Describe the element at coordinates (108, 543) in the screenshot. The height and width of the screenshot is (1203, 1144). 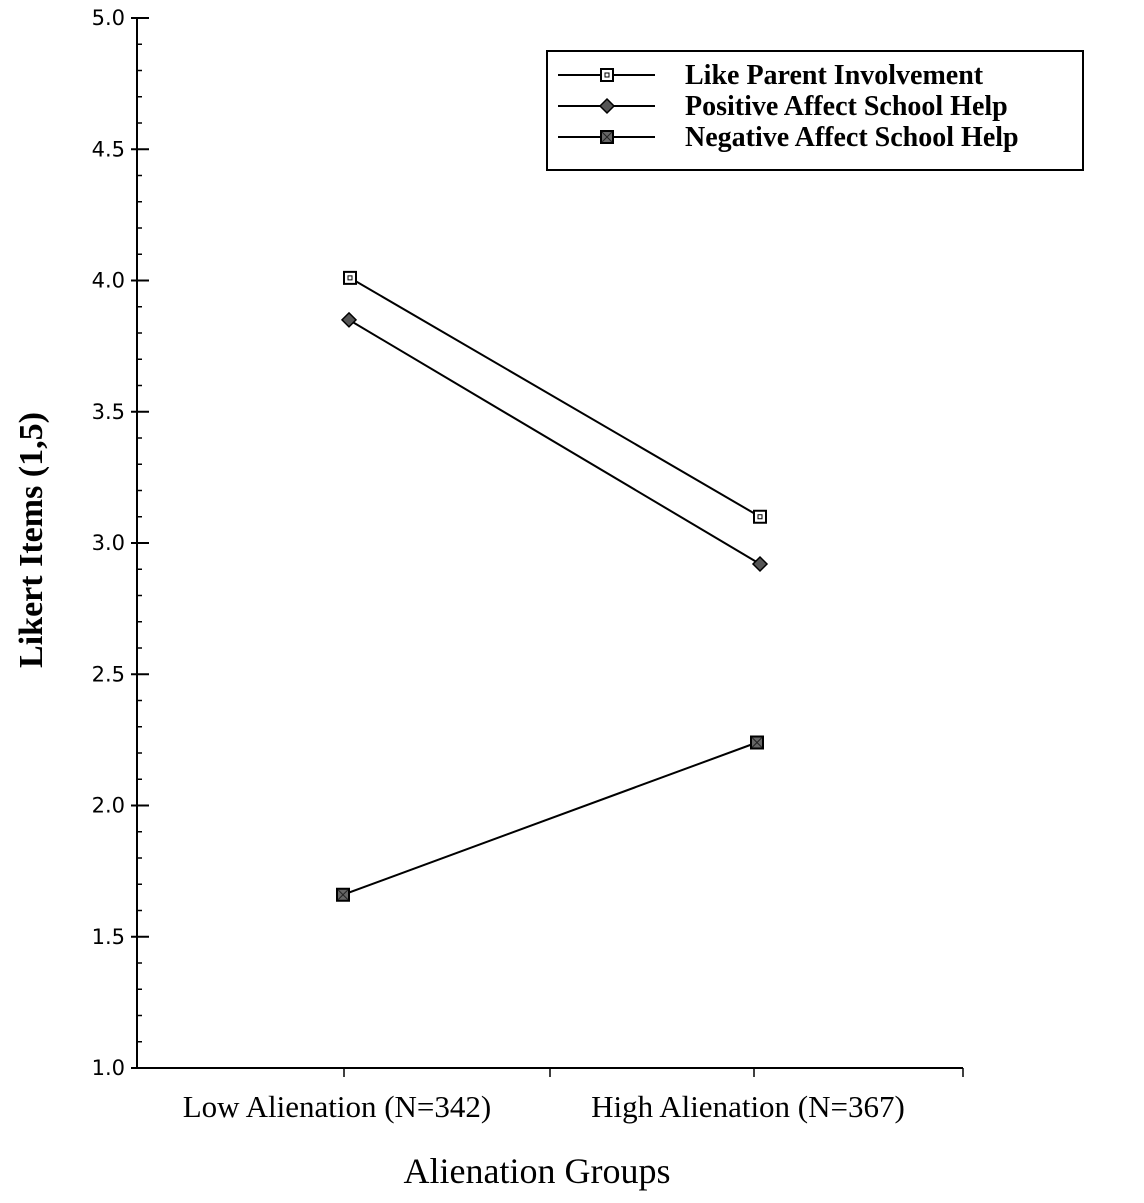
I see `y-tick-label: 3.0` at that location.